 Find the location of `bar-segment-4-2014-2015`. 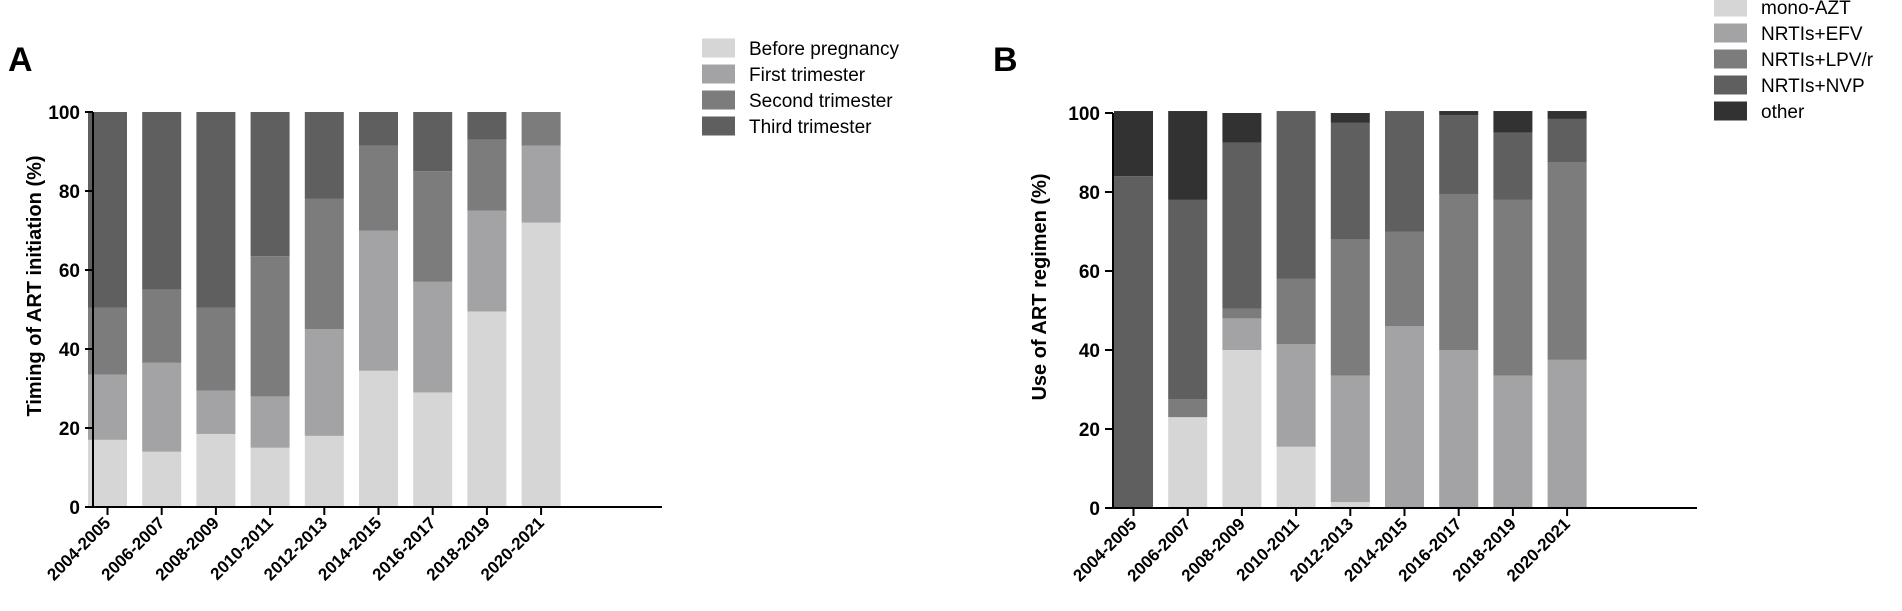

bar-segment-4-2014-2015 is located at coordinates (378, 129).